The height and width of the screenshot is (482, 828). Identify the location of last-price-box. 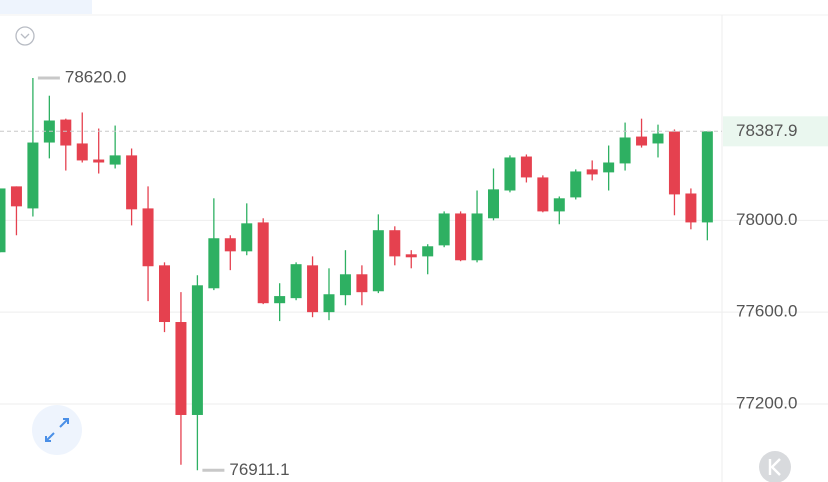
(775, 131).